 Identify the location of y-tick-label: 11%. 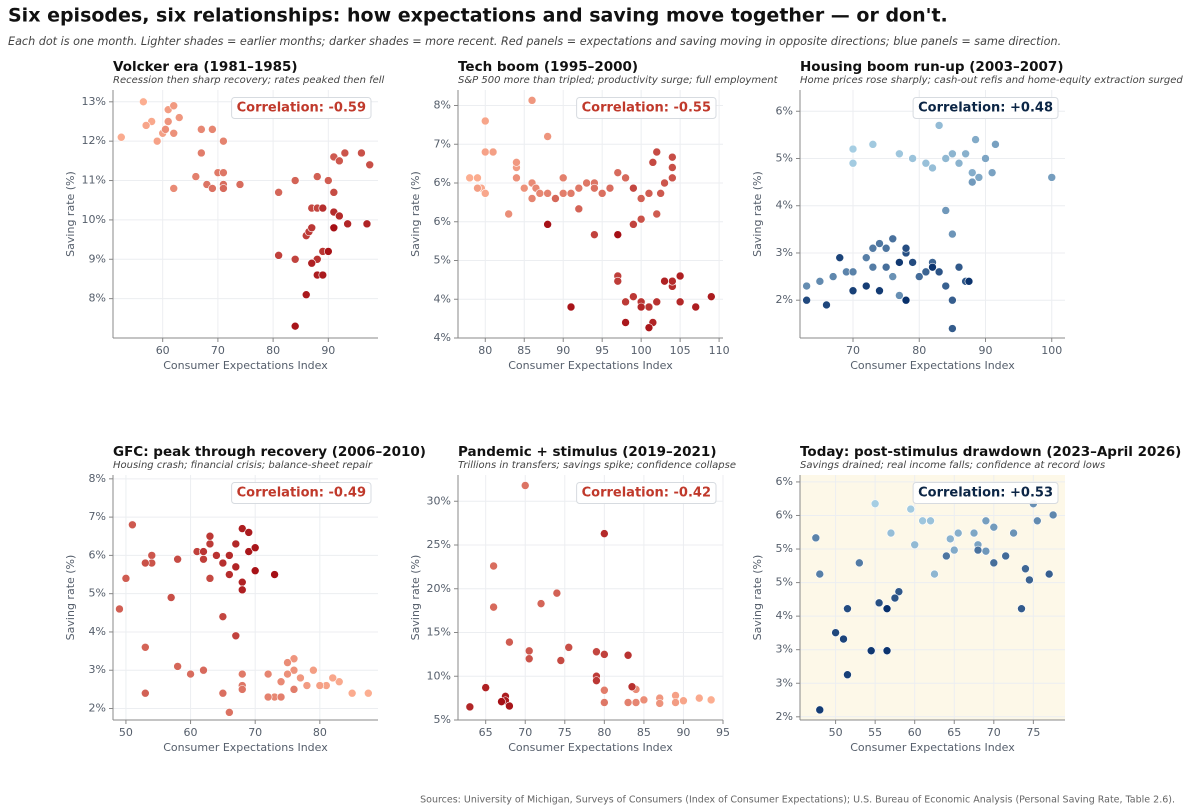
(94, 180).